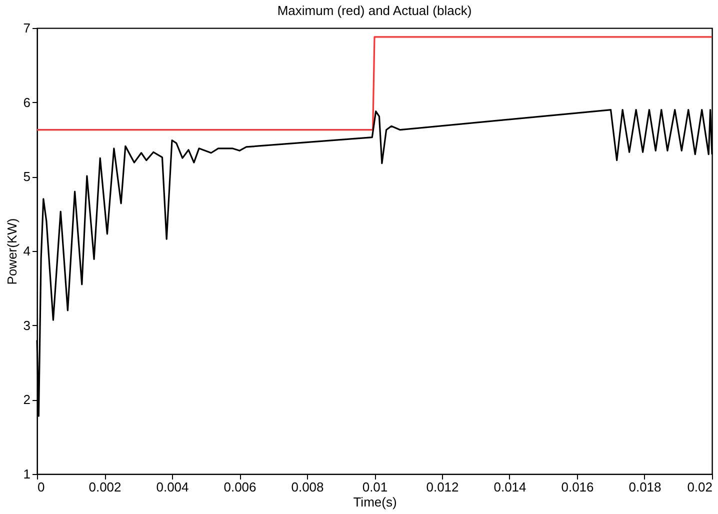 The image size is (718, 514). I want to click on x-tick-label: 0.002, so click(105, 487).